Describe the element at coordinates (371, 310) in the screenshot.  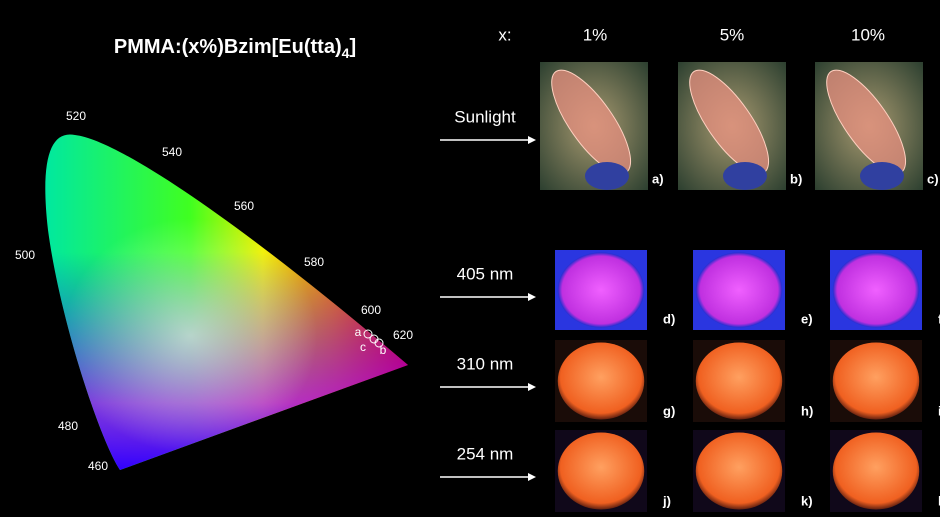
I see `wavelength-label: 600` at that location.